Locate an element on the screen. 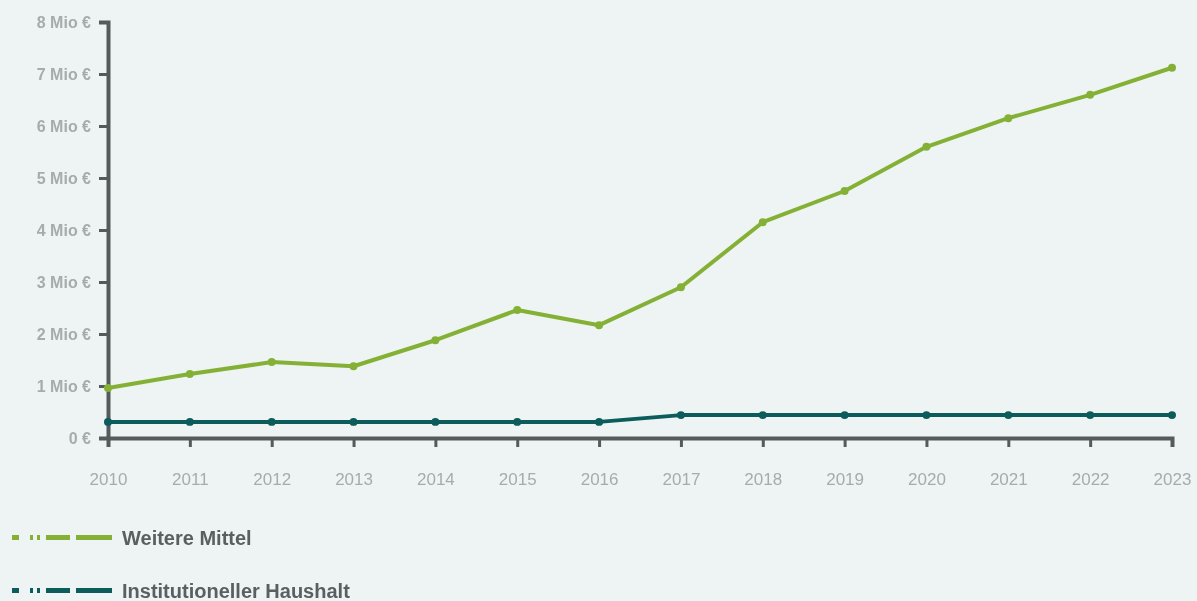 The height and width of the screenshot is (601, 1197). x-tick-label: 2021 is located at coordinates (1008, 480).